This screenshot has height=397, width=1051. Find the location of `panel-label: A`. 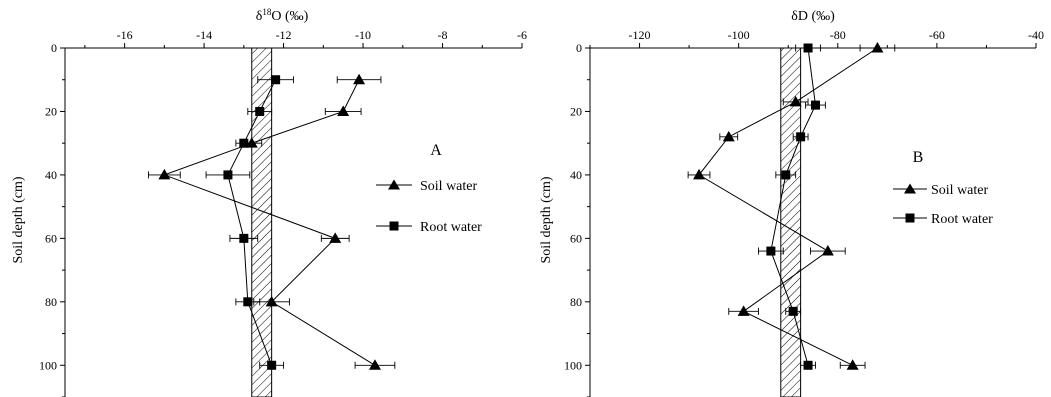

panel-label: A is located at coordinates (436, 150).